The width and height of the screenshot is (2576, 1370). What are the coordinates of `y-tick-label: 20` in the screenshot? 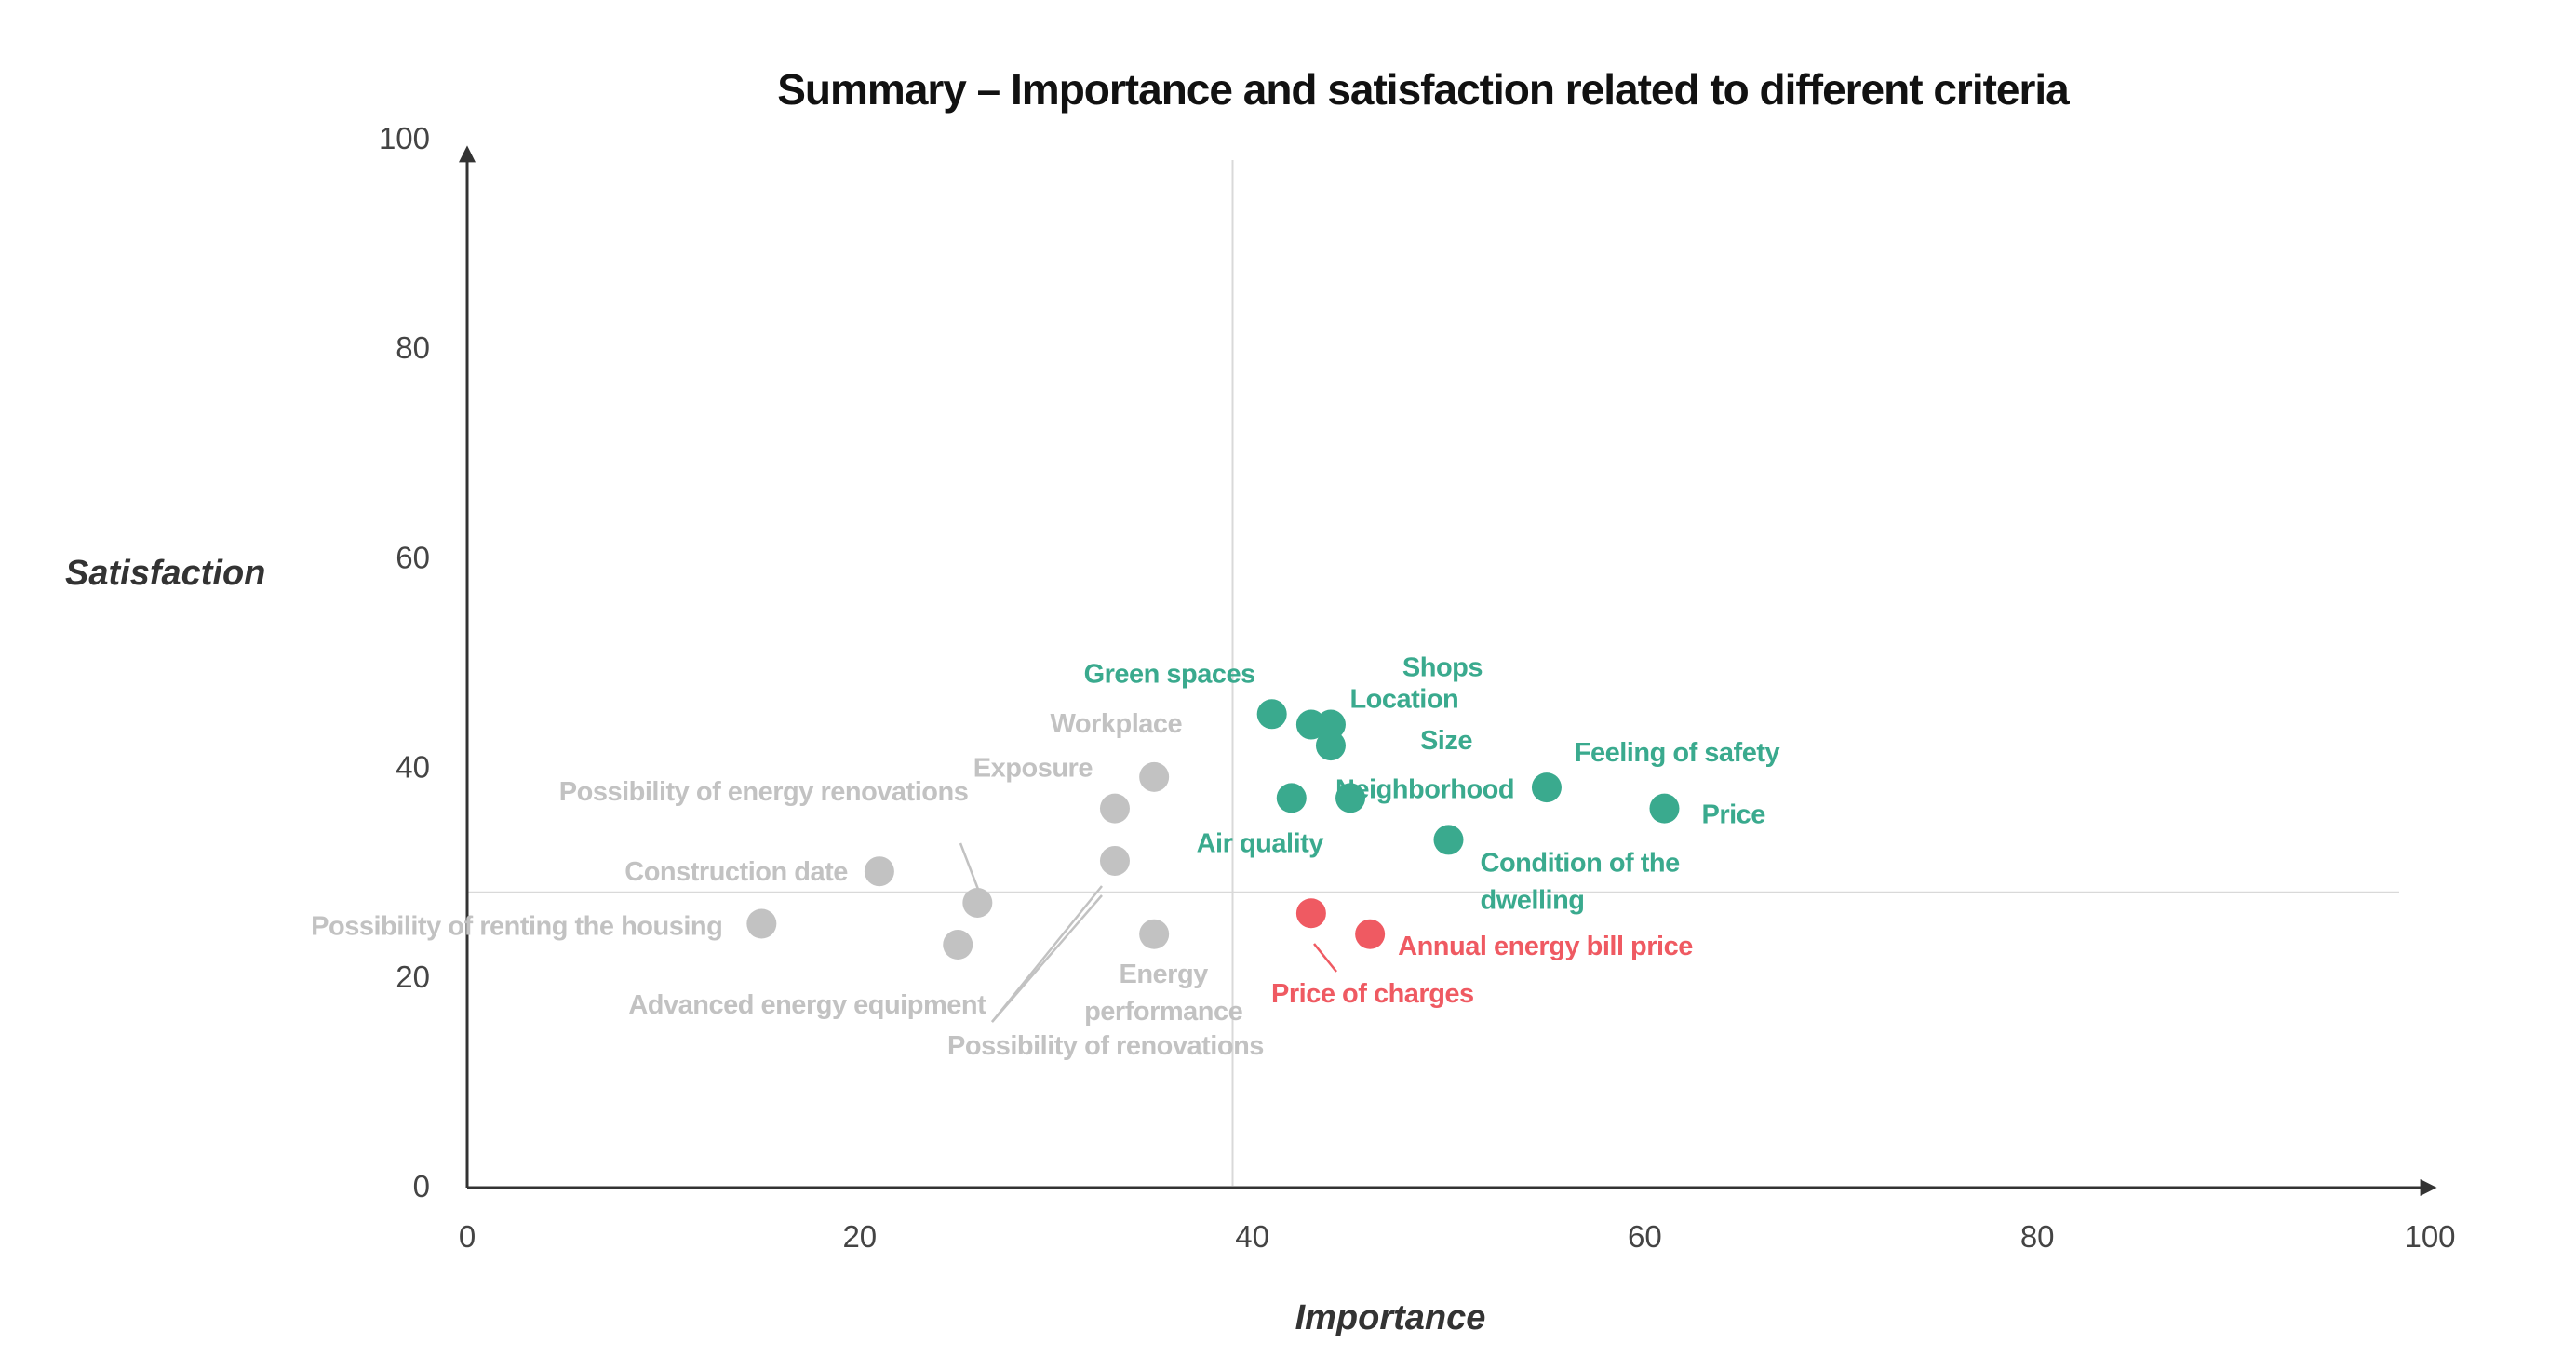 It's located at (413, 977).